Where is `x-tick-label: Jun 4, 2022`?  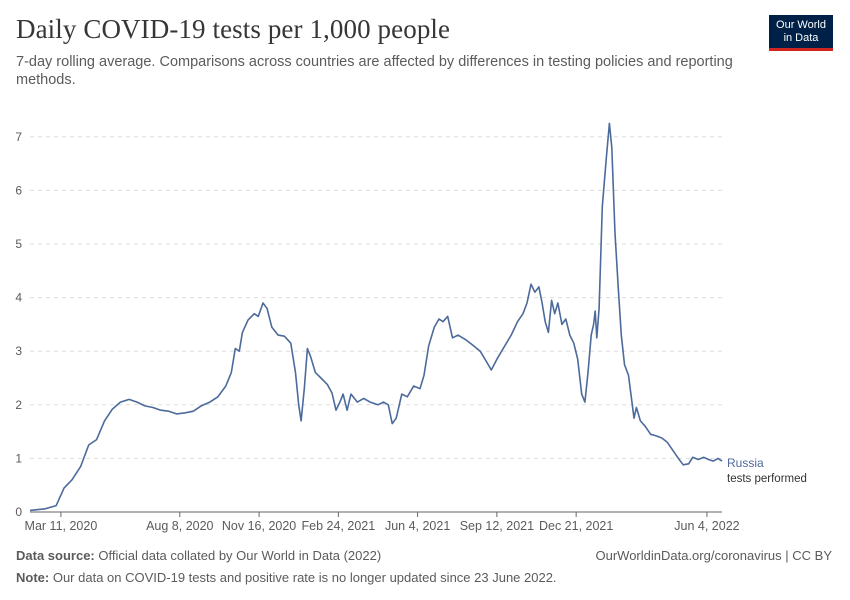 x-tick-label: Jun 4, 2022 is located at coordinates (706, 526).